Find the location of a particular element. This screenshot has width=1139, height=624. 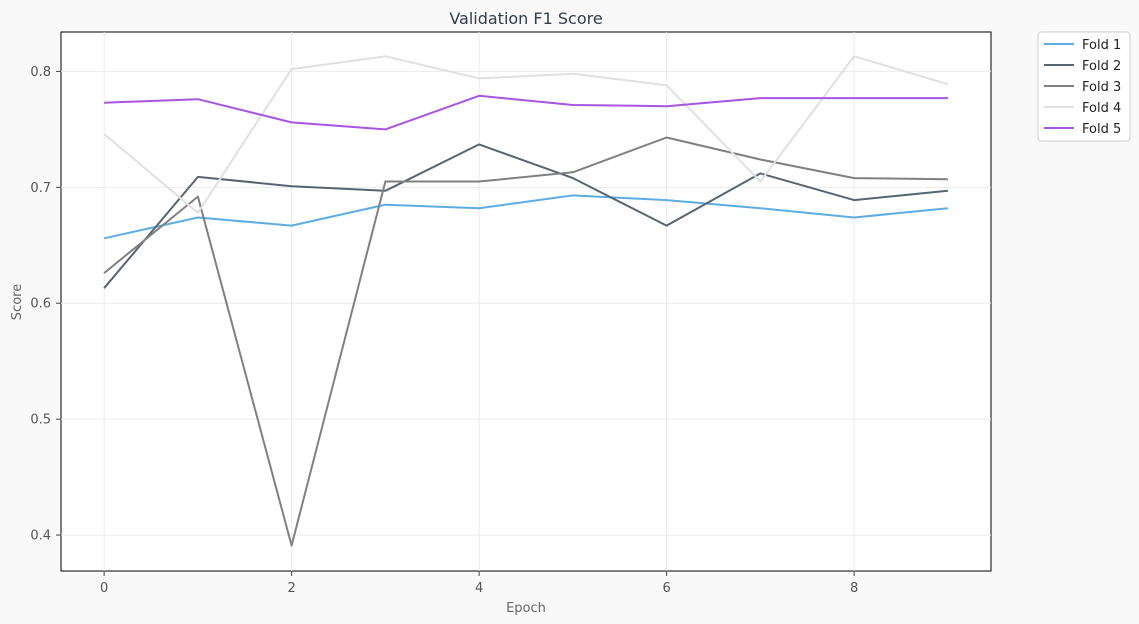

x-tick-label: 6 is located at coordinates (666, 588).